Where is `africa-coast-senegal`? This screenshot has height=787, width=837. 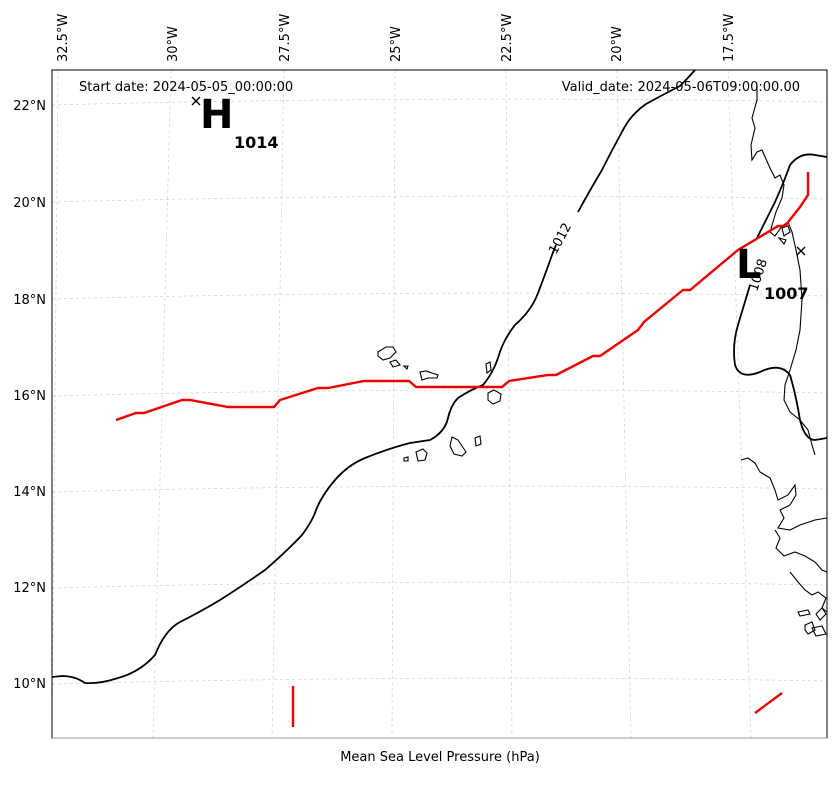 africa-coast-senegal is located at coordinates (784, 494).